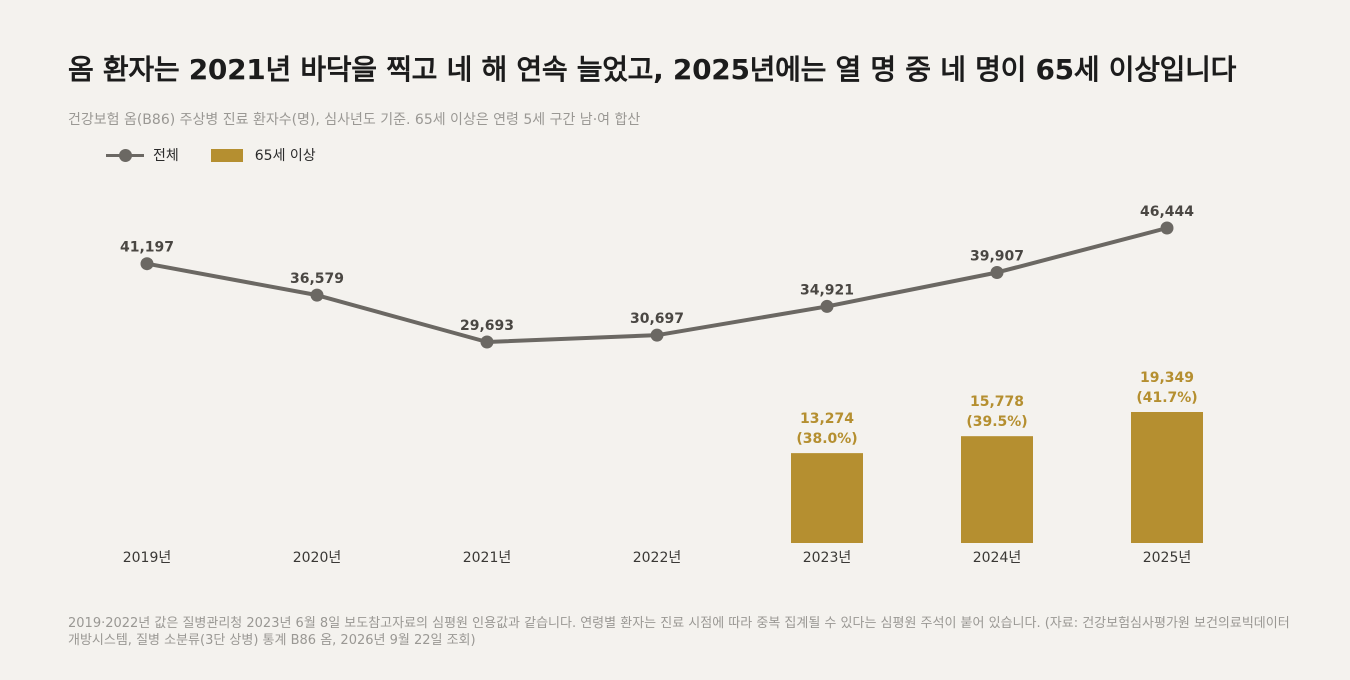  What do you see at coordinates (827, 306) in the screenshot?
I see `line-point-2023년` at bounding box center [827, 306].